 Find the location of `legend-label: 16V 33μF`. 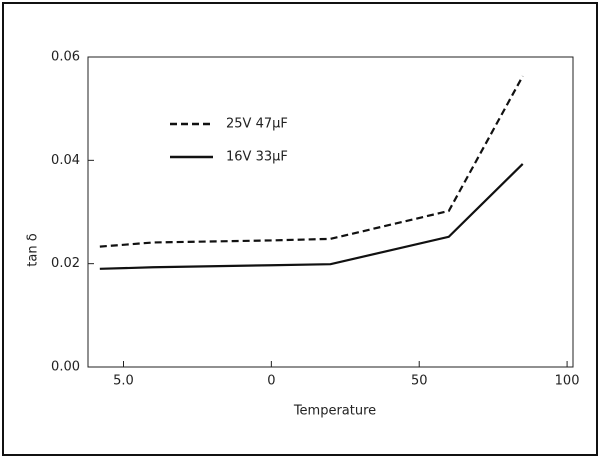

legend-label: 16V 33μF is located at coordinates (257, 157).